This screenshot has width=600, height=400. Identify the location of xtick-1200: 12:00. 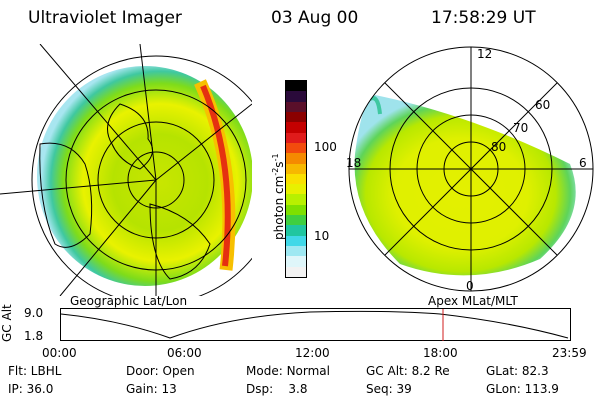
(312, 353).